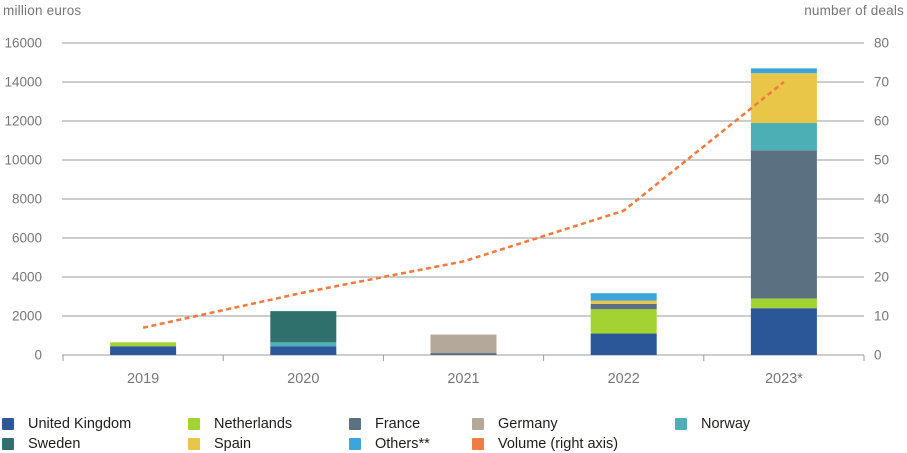 This screenshot has height=453, width=907. What do you see at coordinates (791, 424) in the screenshot?
I see `legend-item-norway: Norway` at bounding box center [791, 424].